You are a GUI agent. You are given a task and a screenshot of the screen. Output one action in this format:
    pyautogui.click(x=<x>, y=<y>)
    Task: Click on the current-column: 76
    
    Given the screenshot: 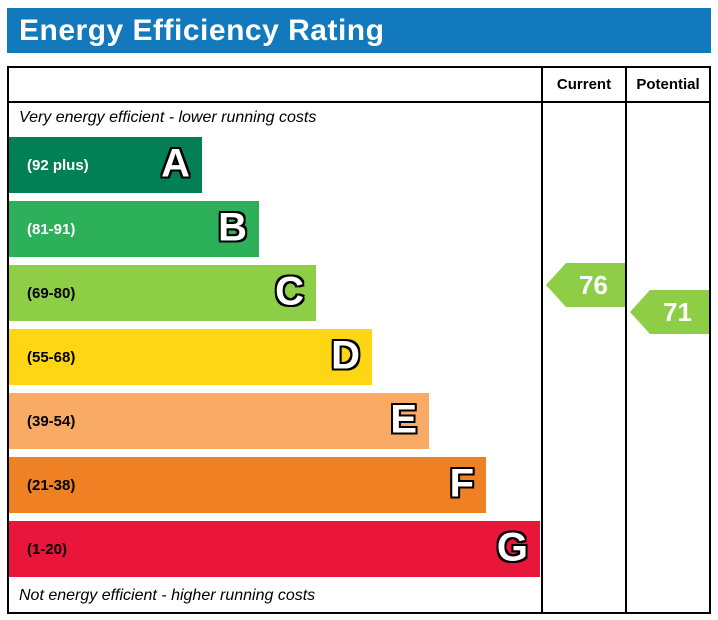 What is the action you would take?
    pyautogui.click(x=583, y=357)
    